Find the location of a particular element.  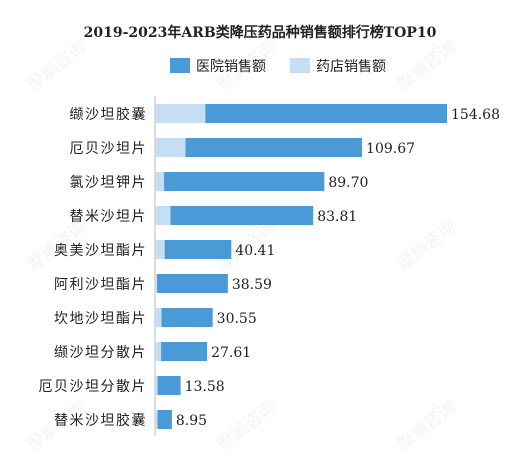

category-label: 缬沙坦胶囊 is located at coordinates (109, 114).